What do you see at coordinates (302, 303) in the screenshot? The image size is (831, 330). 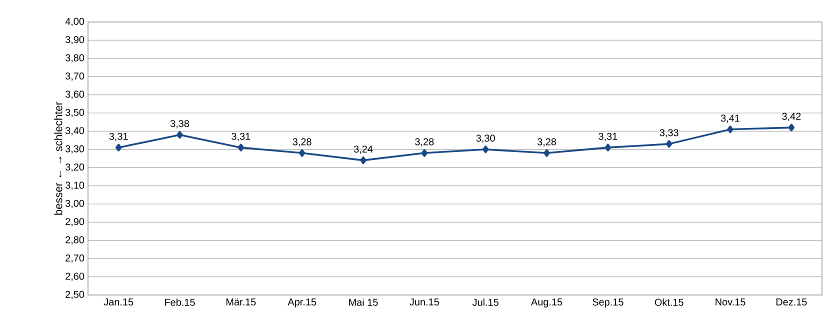 I see `x-tick-label: Apr.15` at bounding box center [302, 303].